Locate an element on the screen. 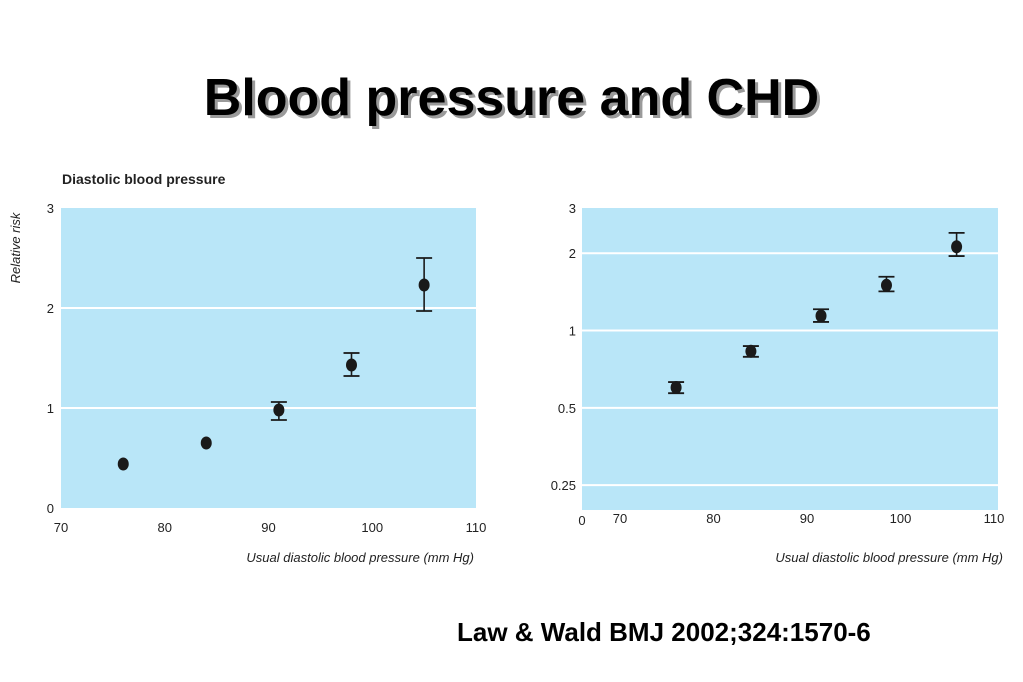 The height and width of the screenshot is (682, 1023). x-origin-label: 0 is located at coordinates (581, 520).